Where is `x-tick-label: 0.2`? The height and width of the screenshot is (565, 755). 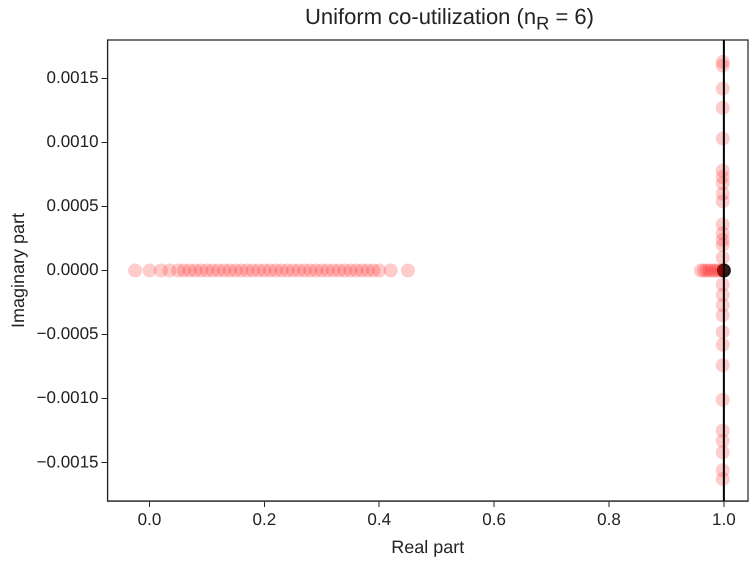 x-tick-label: 0.2 is located at coordinates (264, 519).